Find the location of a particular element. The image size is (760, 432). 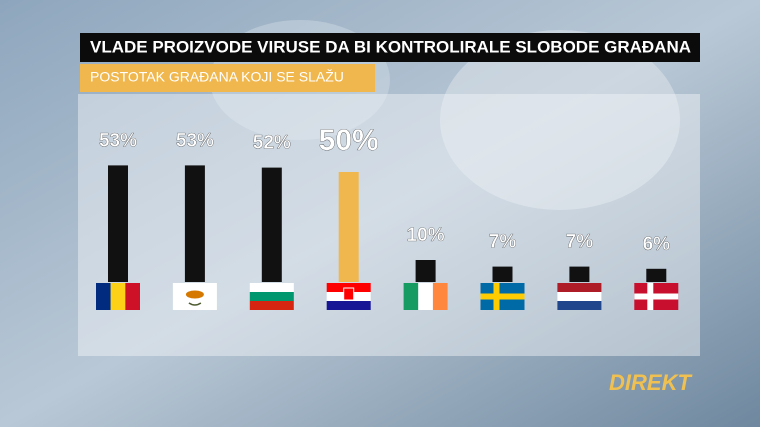

chart-subtitle: POSTOTAK GRAĐANA KOJI SE SLAŽU is located at coordinates (217, 77).